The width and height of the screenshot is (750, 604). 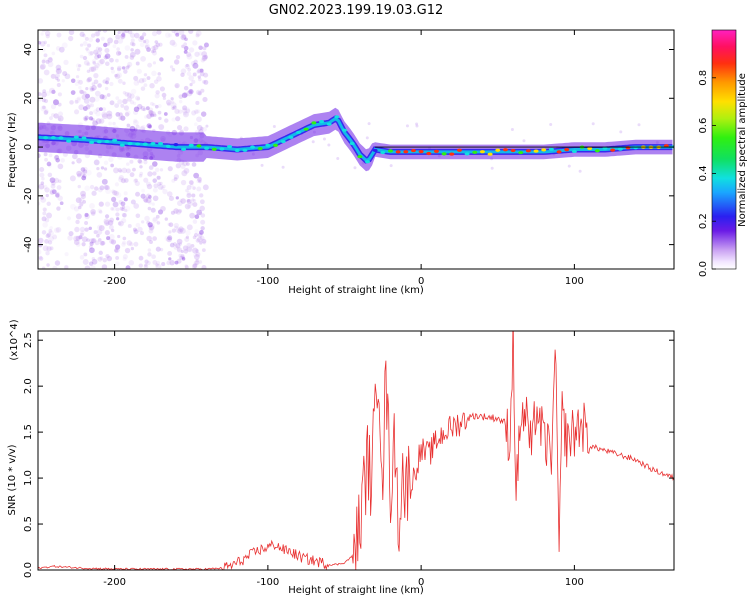 What do you see at coordinates (12, 479) in the screenshot?
I see `snr-y-axis-label: SNR (10 * v/v)` at bounding box center [12, 479].